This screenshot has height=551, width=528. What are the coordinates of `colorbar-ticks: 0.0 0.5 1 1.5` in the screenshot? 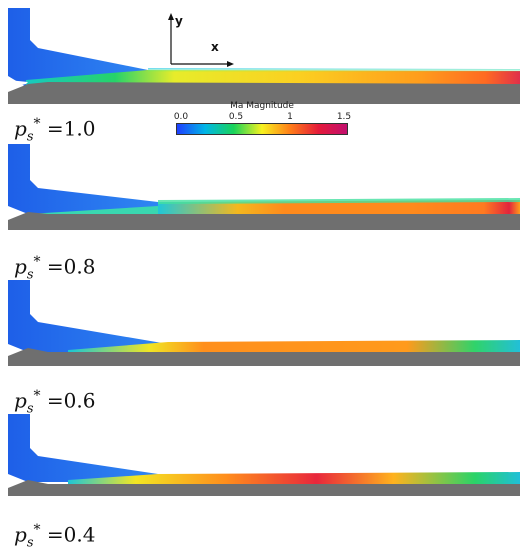 It's located at (262, 117).